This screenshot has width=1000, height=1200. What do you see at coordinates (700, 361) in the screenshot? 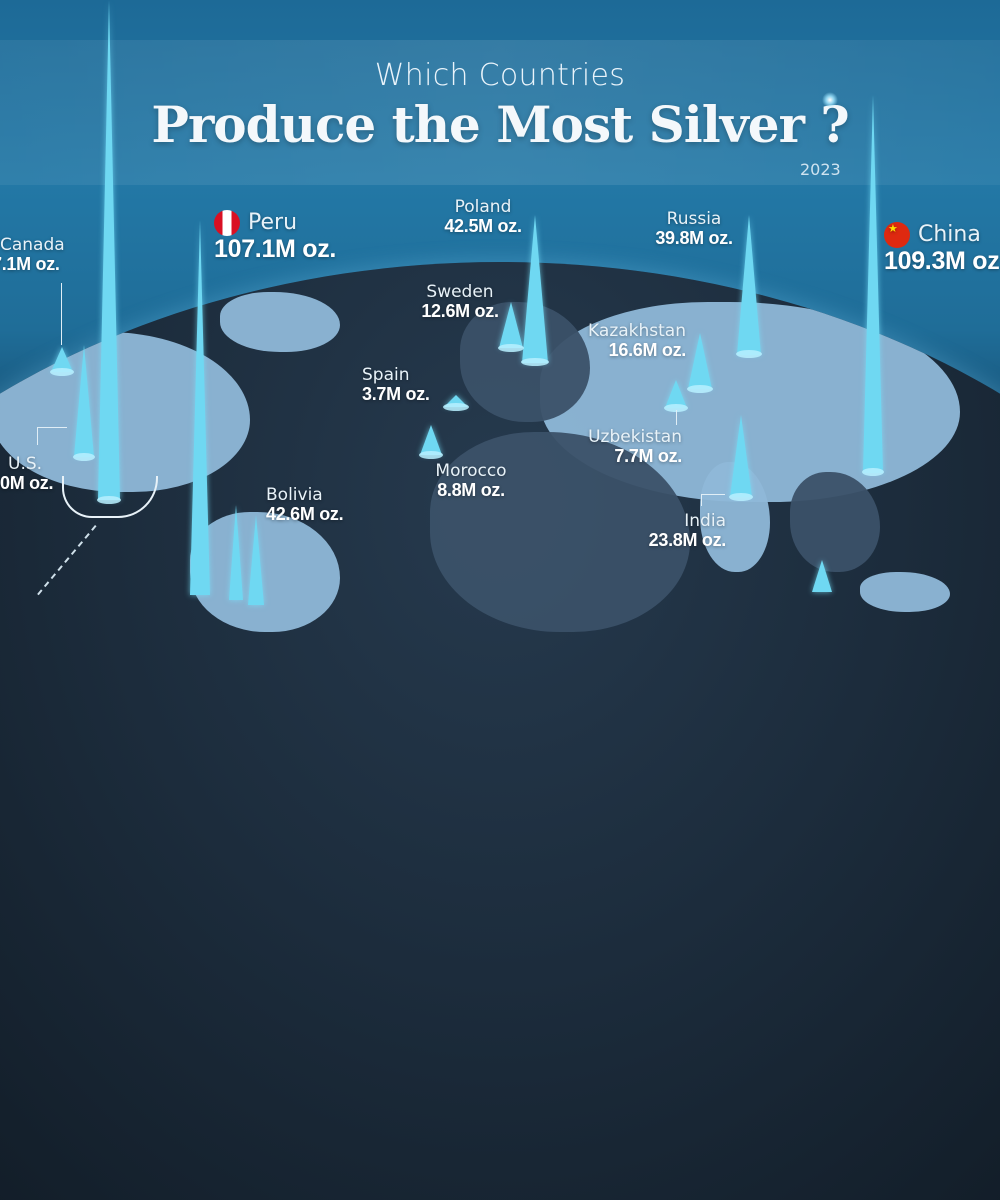
I see `spike-kazakhstan` at bounding box center [700, 361].